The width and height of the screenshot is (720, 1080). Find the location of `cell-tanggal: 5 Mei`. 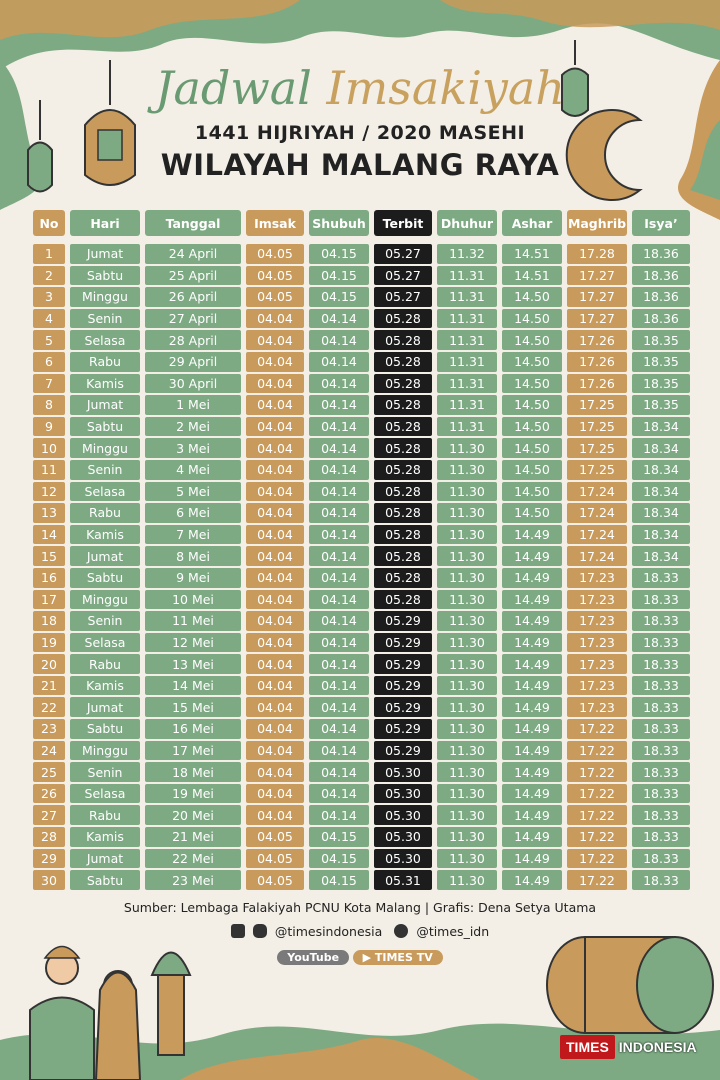

cell-tanggal: 5 Mei is located at coordinates (193, 491).